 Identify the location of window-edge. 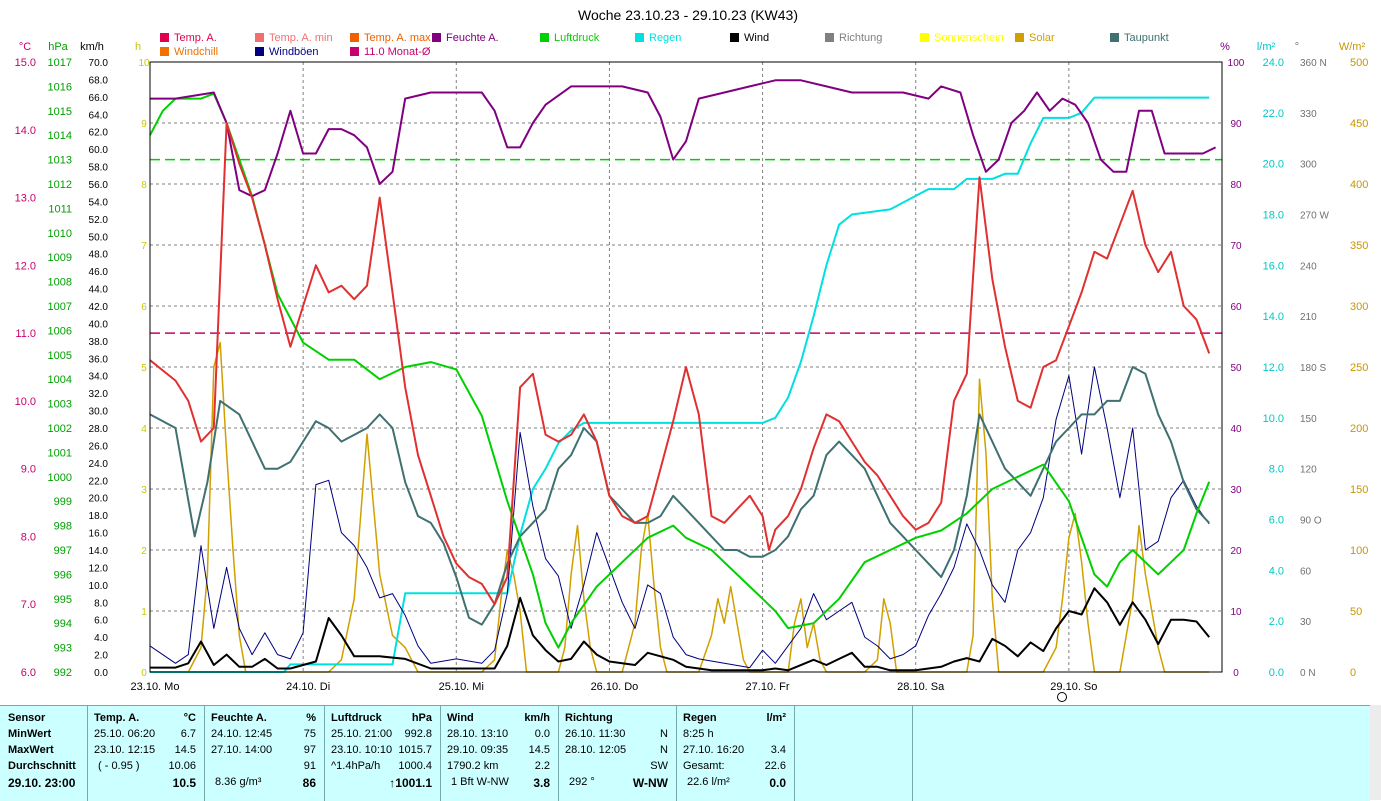
(1375, 752).